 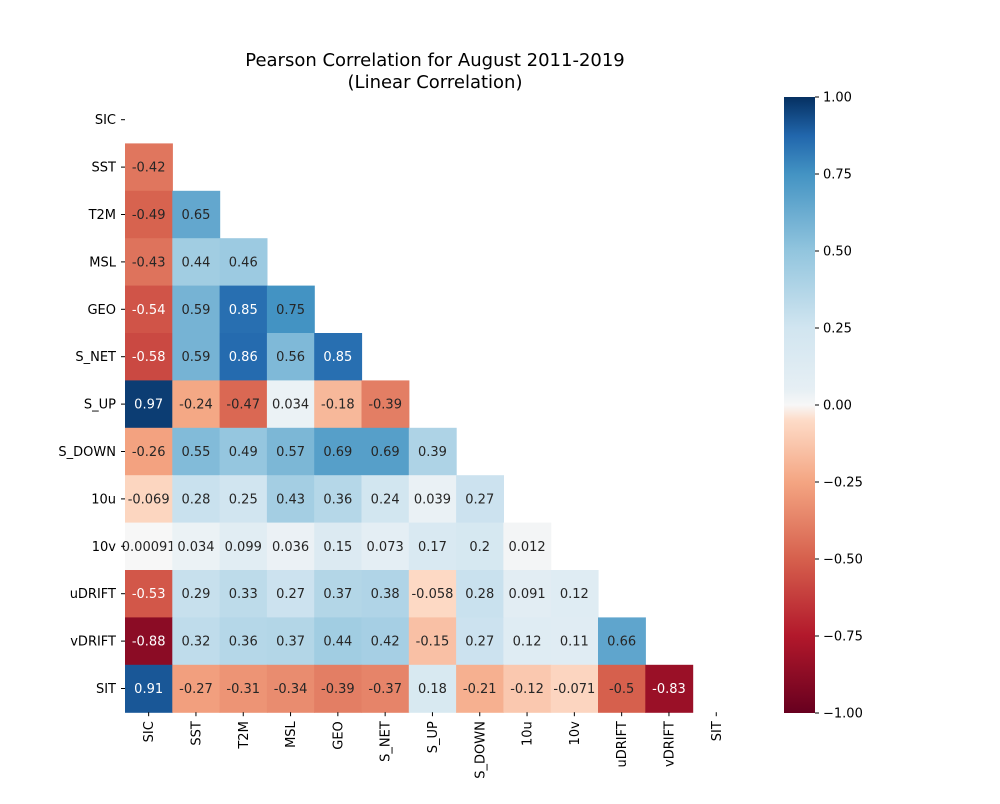 What do you see at coordinates (101, 310) in the screenshot?
I see `y-tick-label: GEO` at bounding box center [101, 310].